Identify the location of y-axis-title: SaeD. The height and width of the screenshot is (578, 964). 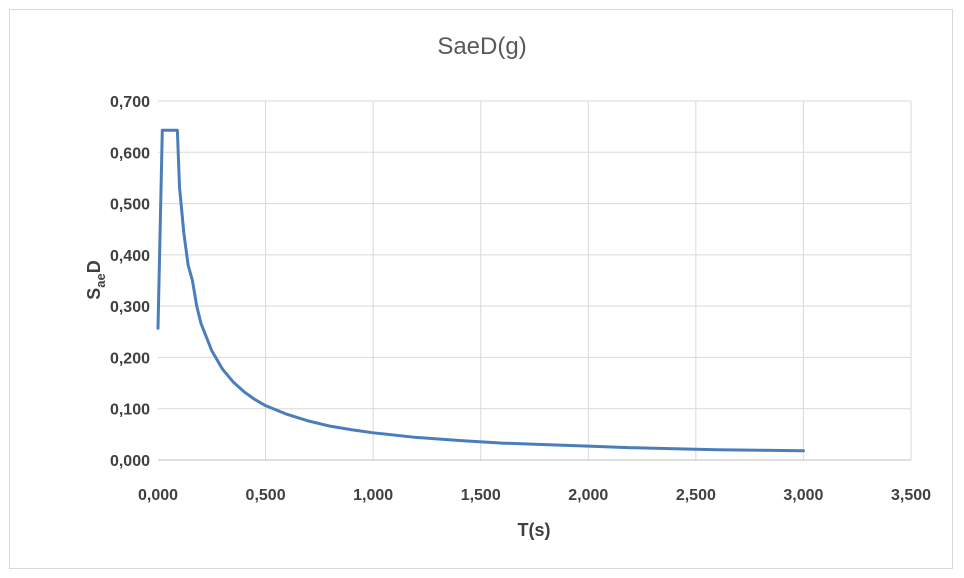
(96, 279).